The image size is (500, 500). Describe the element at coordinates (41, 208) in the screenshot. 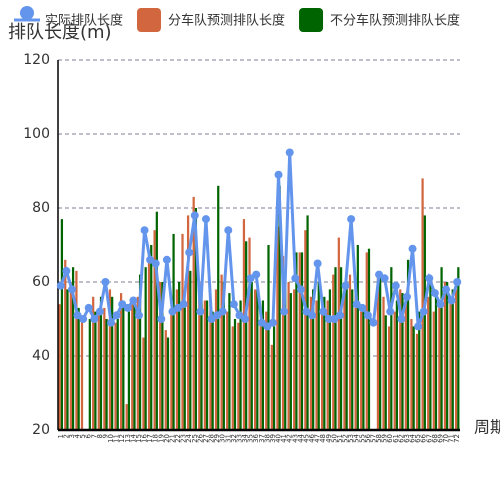

I see `y-tick-label: 80` at that location.